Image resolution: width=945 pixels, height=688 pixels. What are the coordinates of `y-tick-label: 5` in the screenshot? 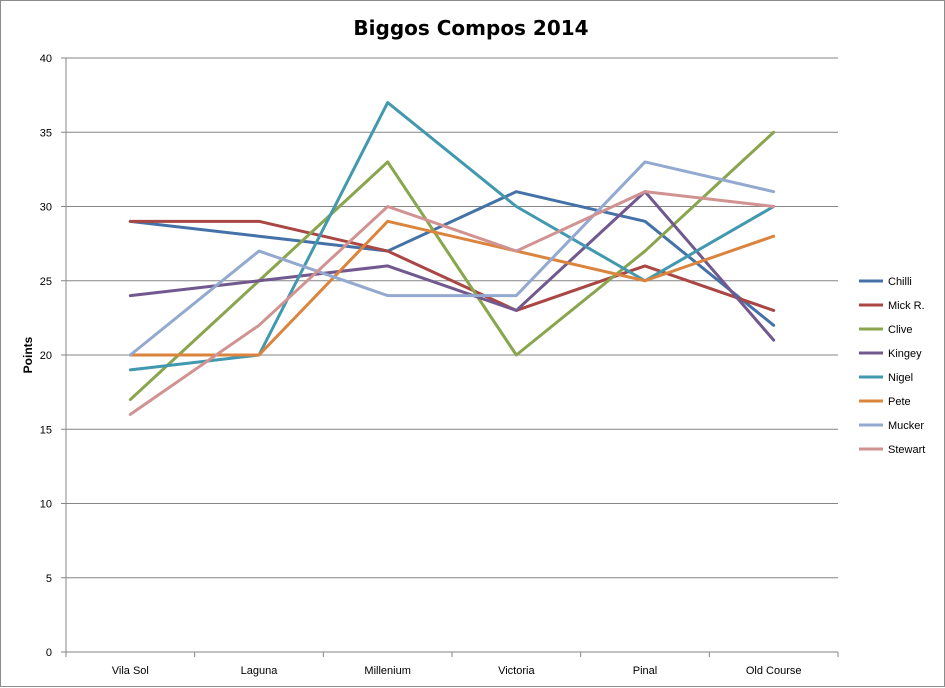 It's located at (49, 579).